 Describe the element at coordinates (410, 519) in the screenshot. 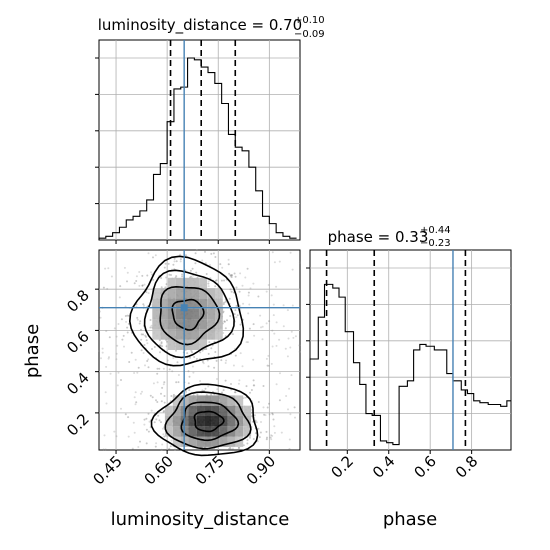

I see `x-axis-label-phase: phase` at that location.